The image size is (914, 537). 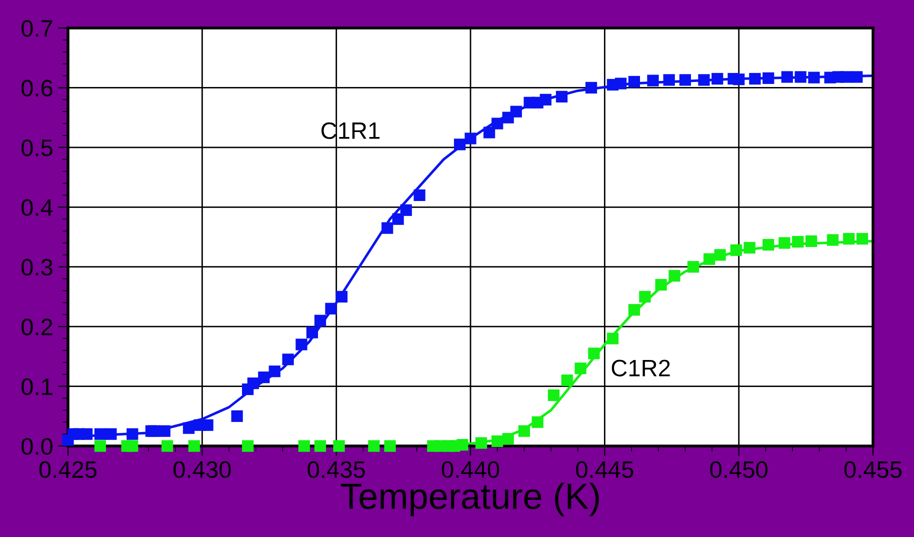 I want to click on x-tick-label: 0.455, so click(x=873, y=469).